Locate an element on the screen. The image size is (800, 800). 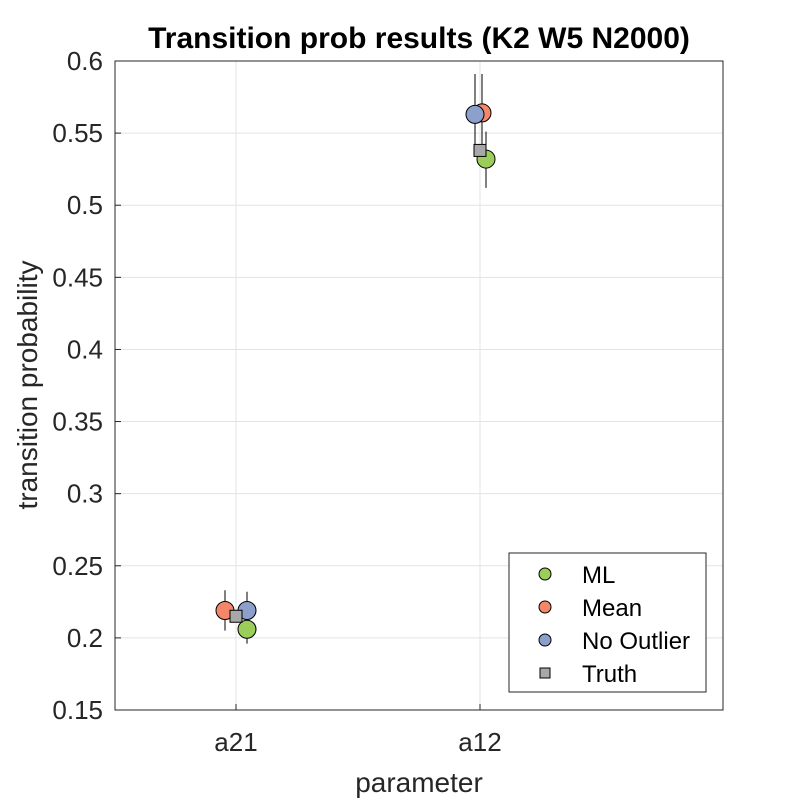
y-tick-label: 0.15 is located at coordinates (77, 710).